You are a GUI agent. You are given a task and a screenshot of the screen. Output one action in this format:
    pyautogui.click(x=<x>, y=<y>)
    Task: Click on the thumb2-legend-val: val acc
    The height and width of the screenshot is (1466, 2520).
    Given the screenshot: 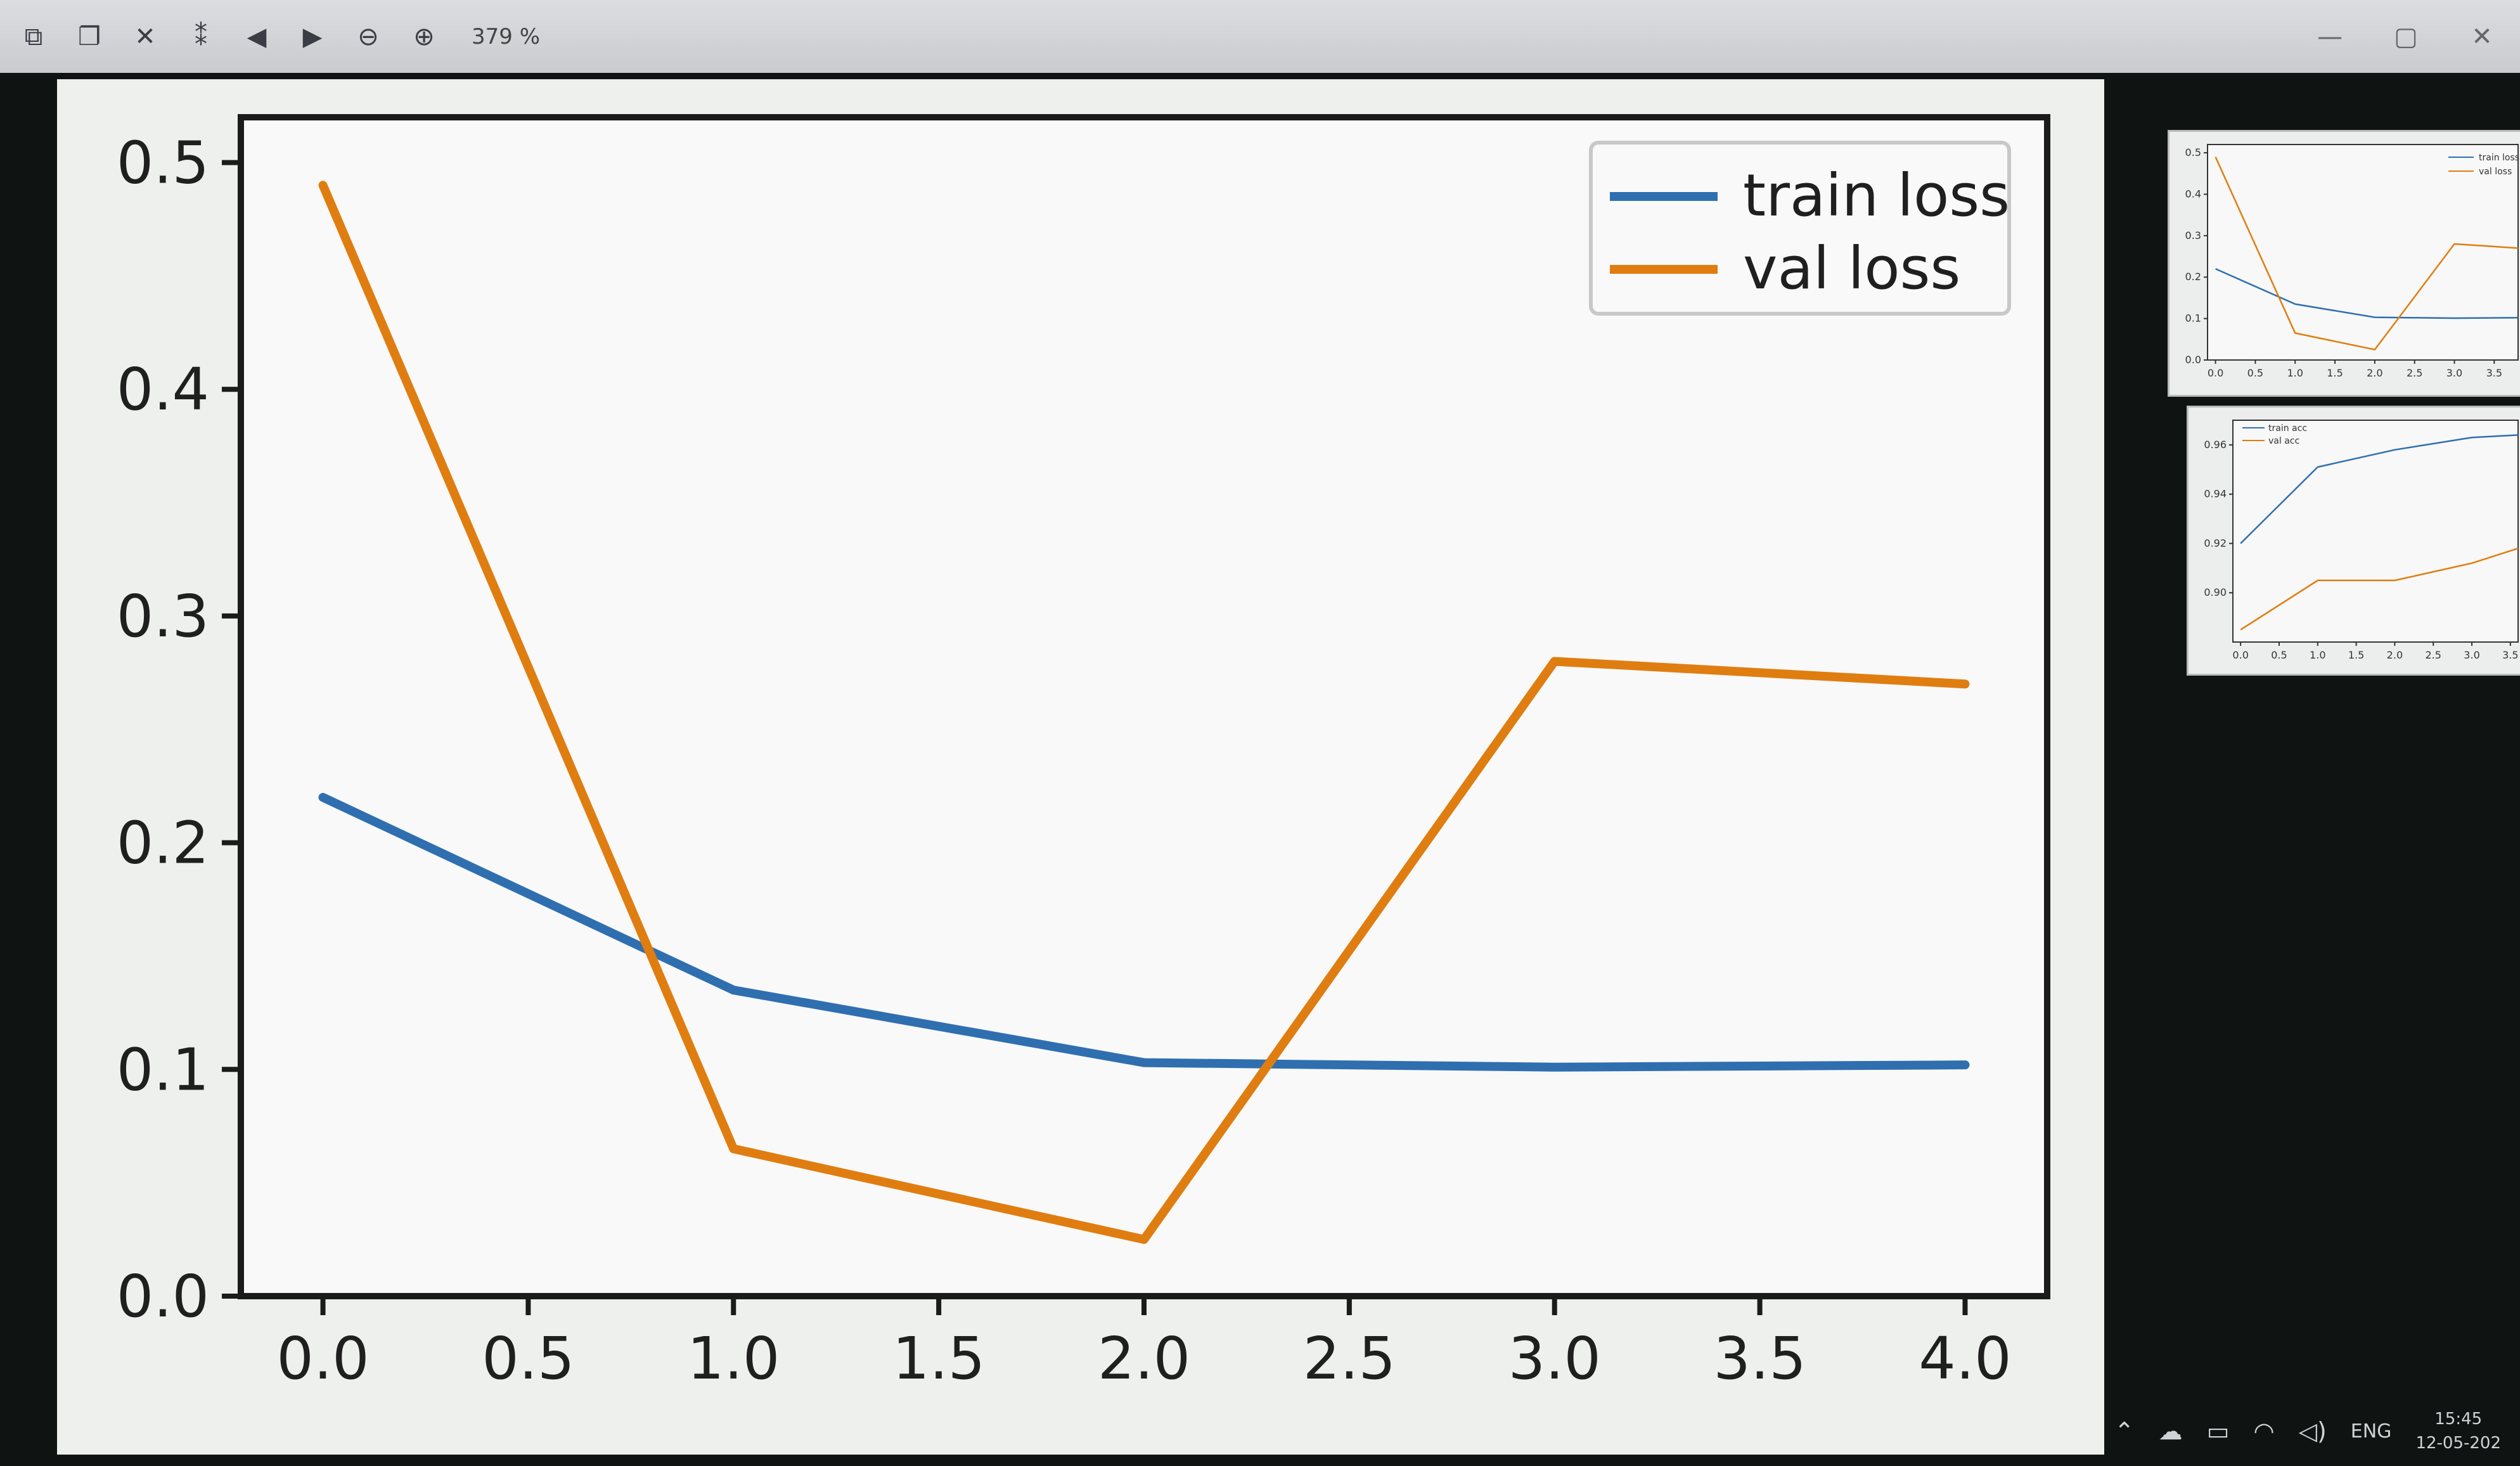 What is the action you would take?
    pyautogui.click(x=2283, y=441)
    